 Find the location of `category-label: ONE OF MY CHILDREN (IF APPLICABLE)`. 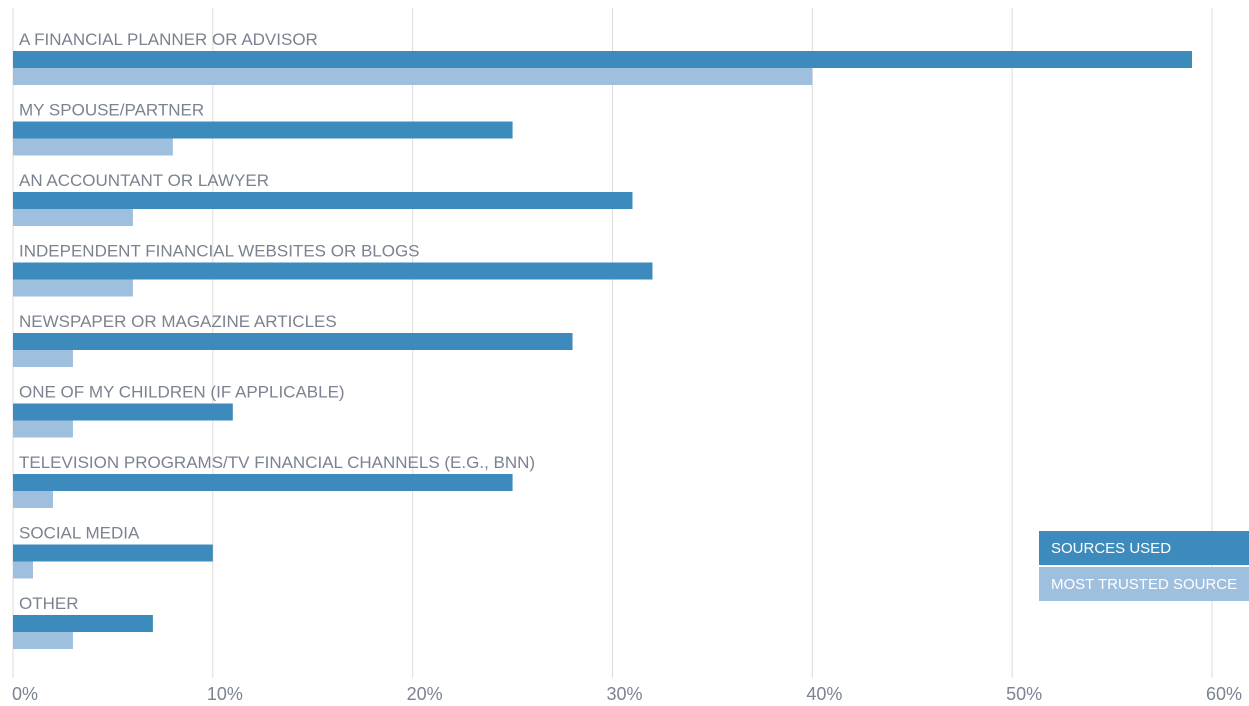

category-label: ONE OF MY CHILDREN (IF APPLICABLE) is located at coordinates (182, 392).